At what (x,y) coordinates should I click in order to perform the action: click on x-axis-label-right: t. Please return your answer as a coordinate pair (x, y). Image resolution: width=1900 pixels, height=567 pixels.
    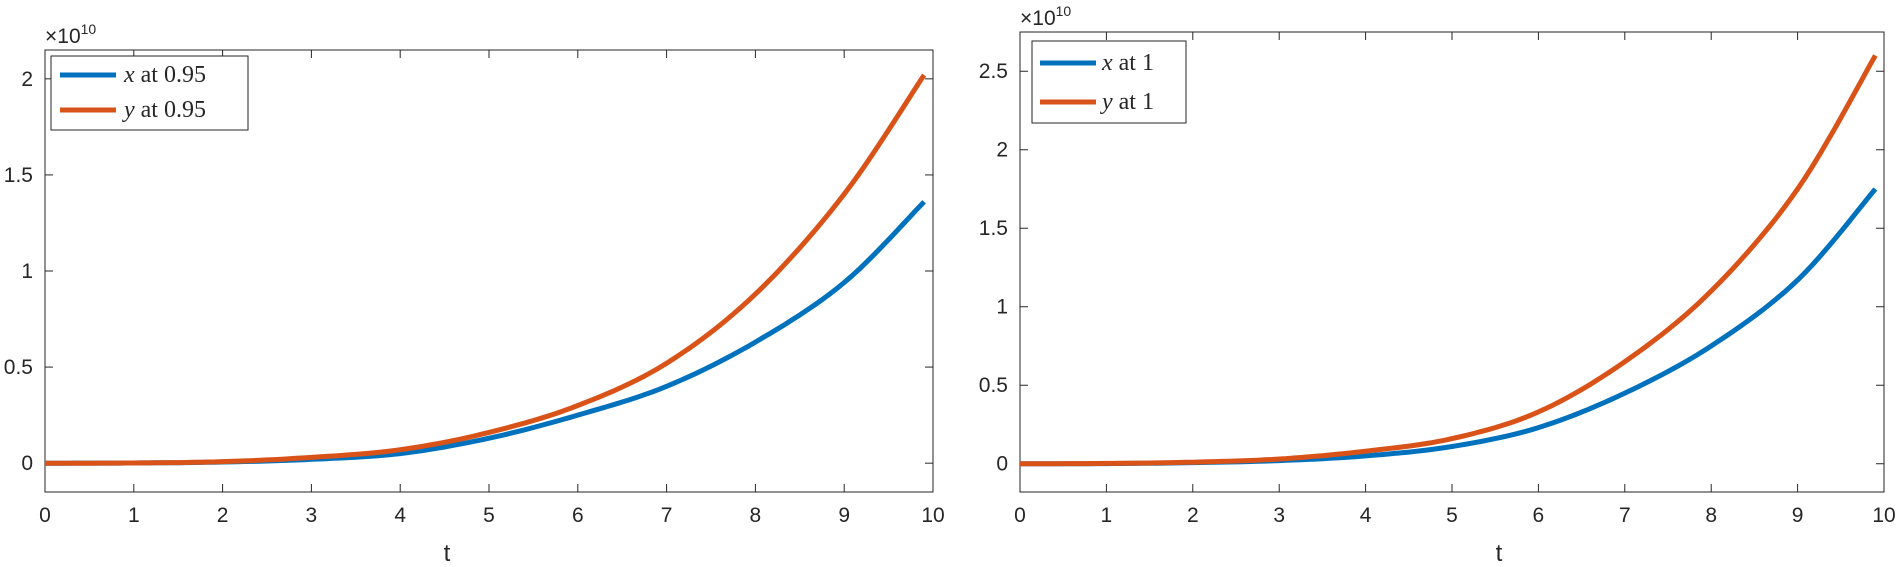
    Looking at the image, I should click on (1499, 553).